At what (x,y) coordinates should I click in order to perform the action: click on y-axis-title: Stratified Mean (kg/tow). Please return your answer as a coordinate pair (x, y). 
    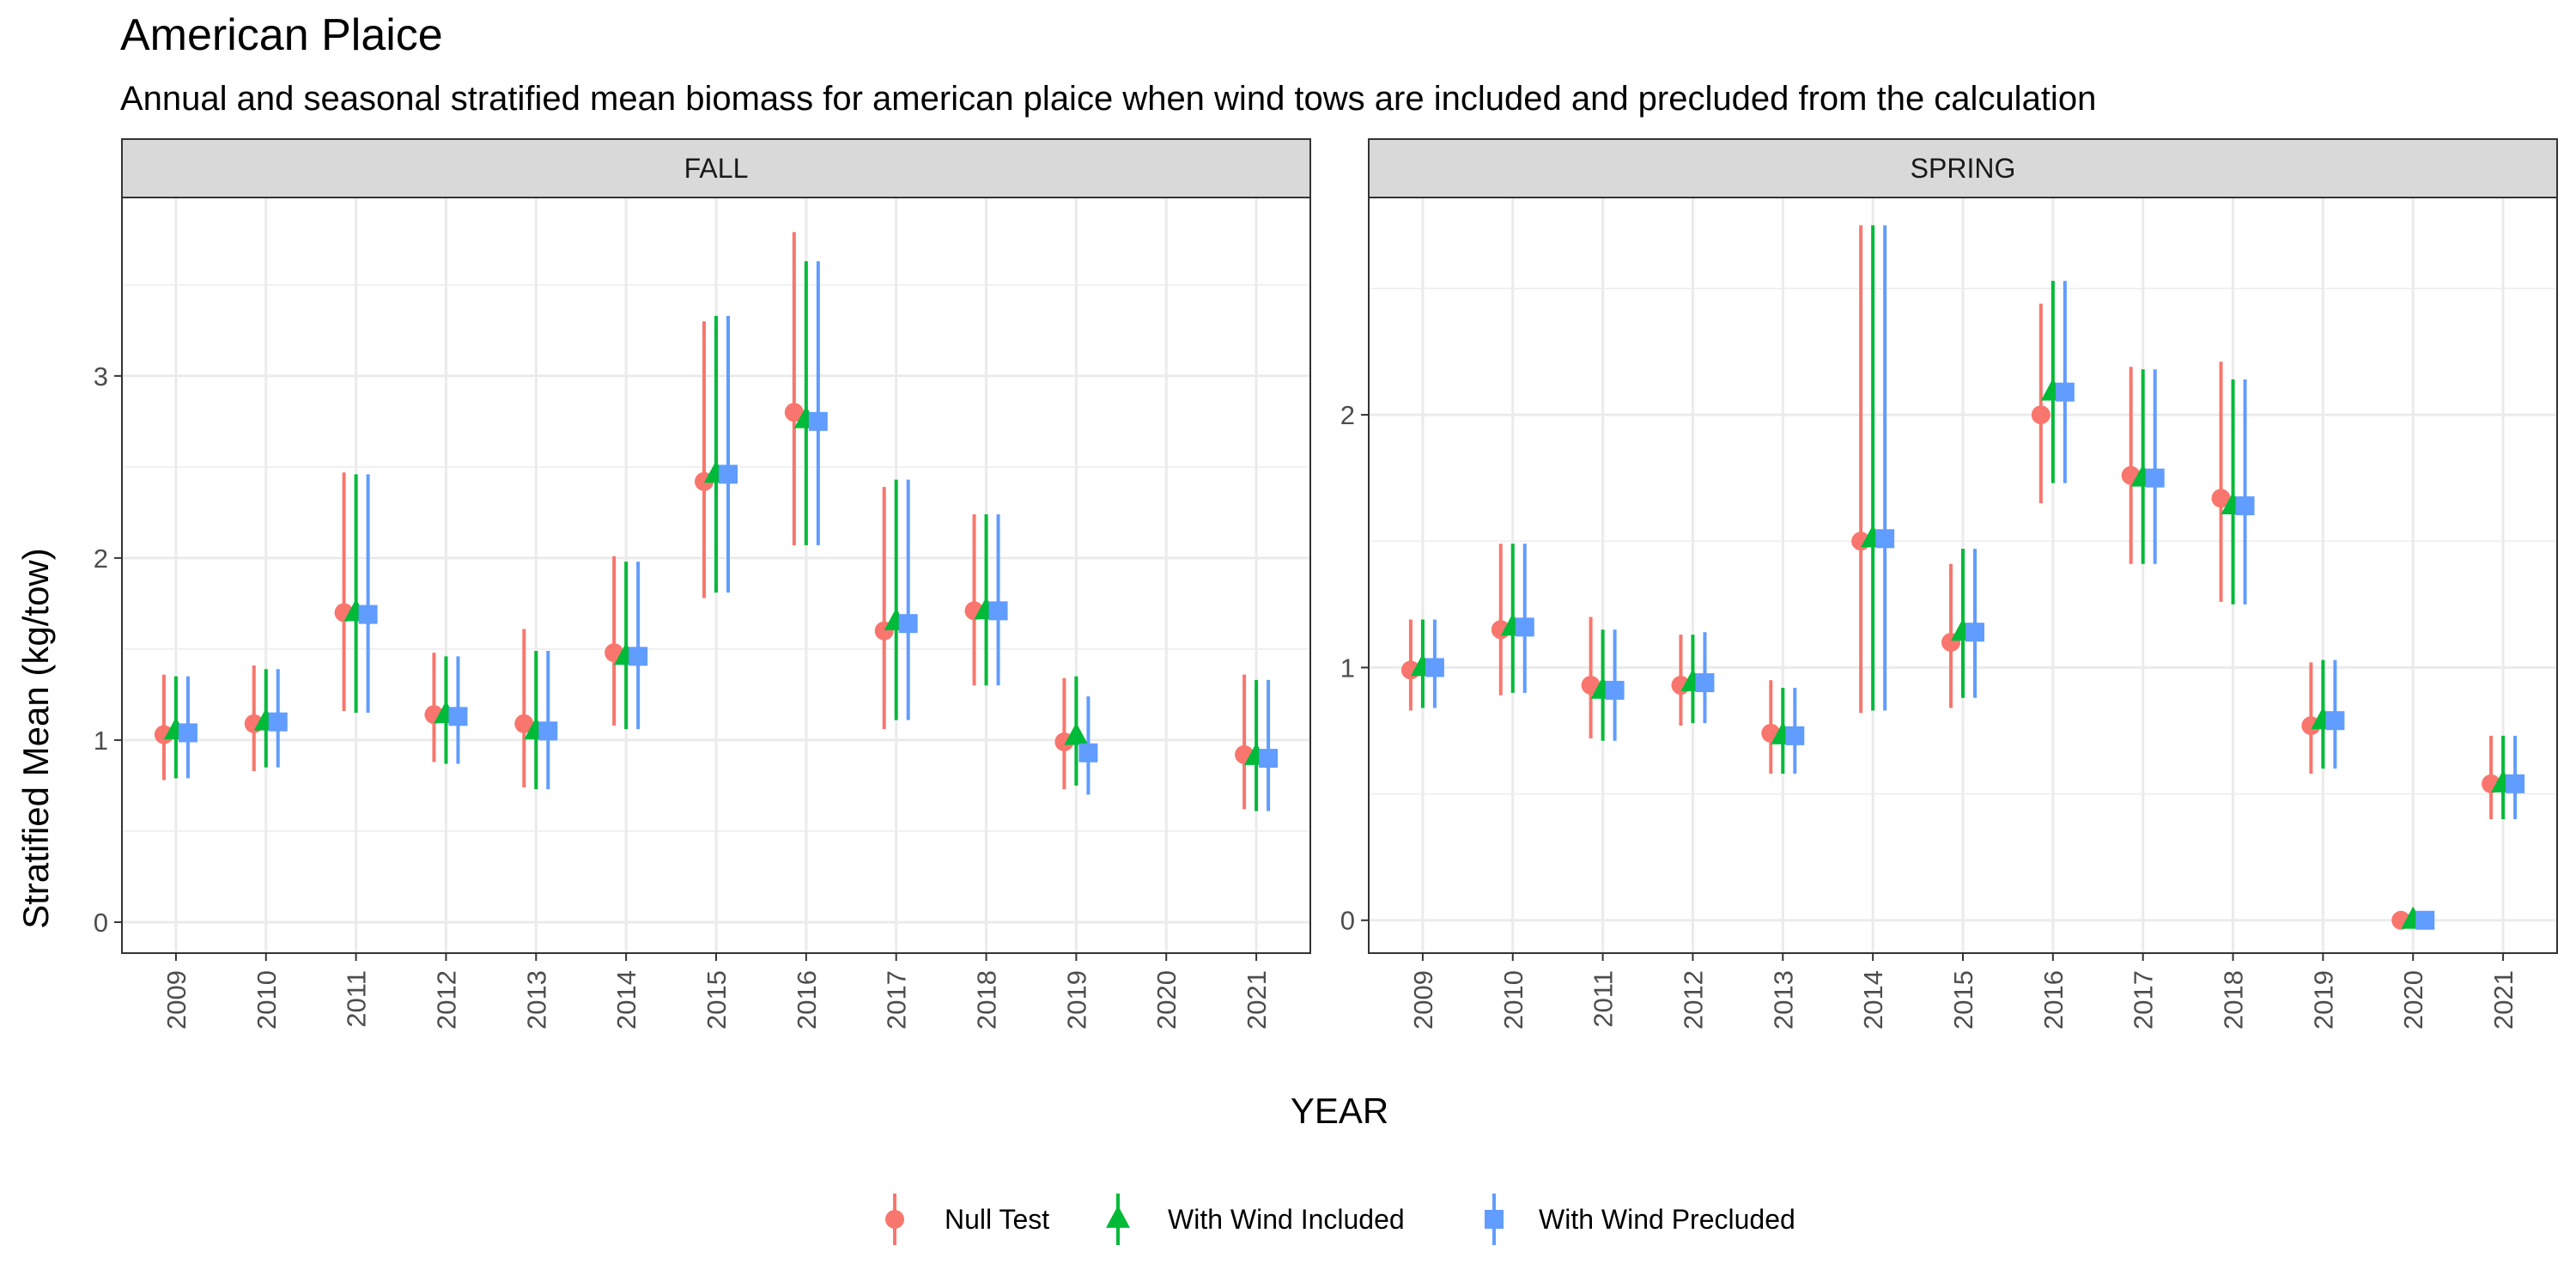
    Looking at the image, I should click on (36, 738).